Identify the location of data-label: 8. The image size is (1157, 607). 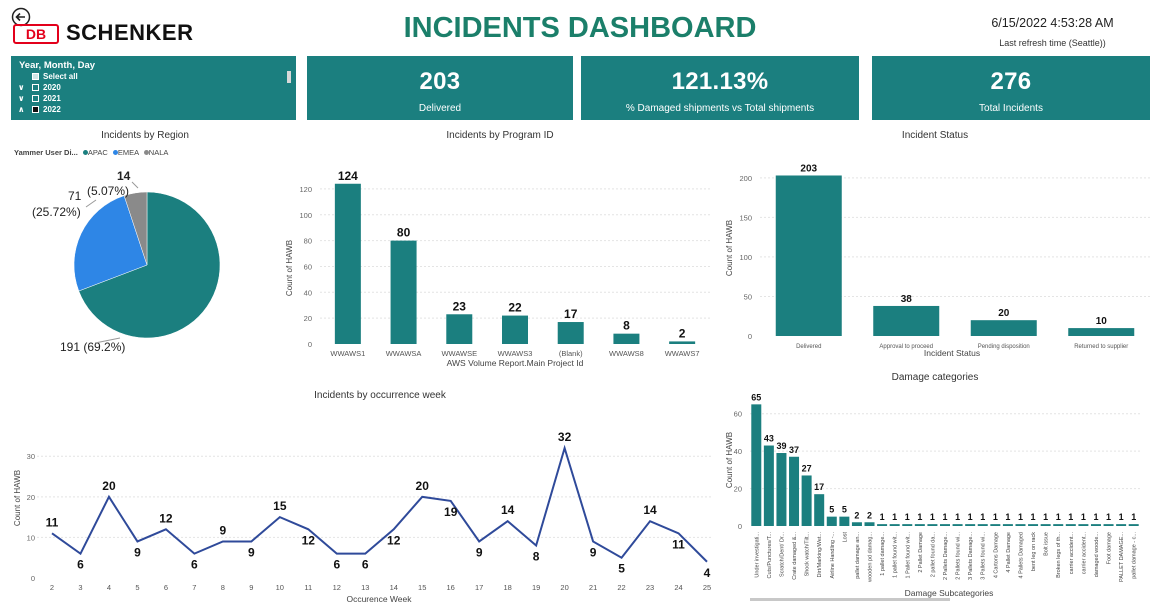
(536, 557).